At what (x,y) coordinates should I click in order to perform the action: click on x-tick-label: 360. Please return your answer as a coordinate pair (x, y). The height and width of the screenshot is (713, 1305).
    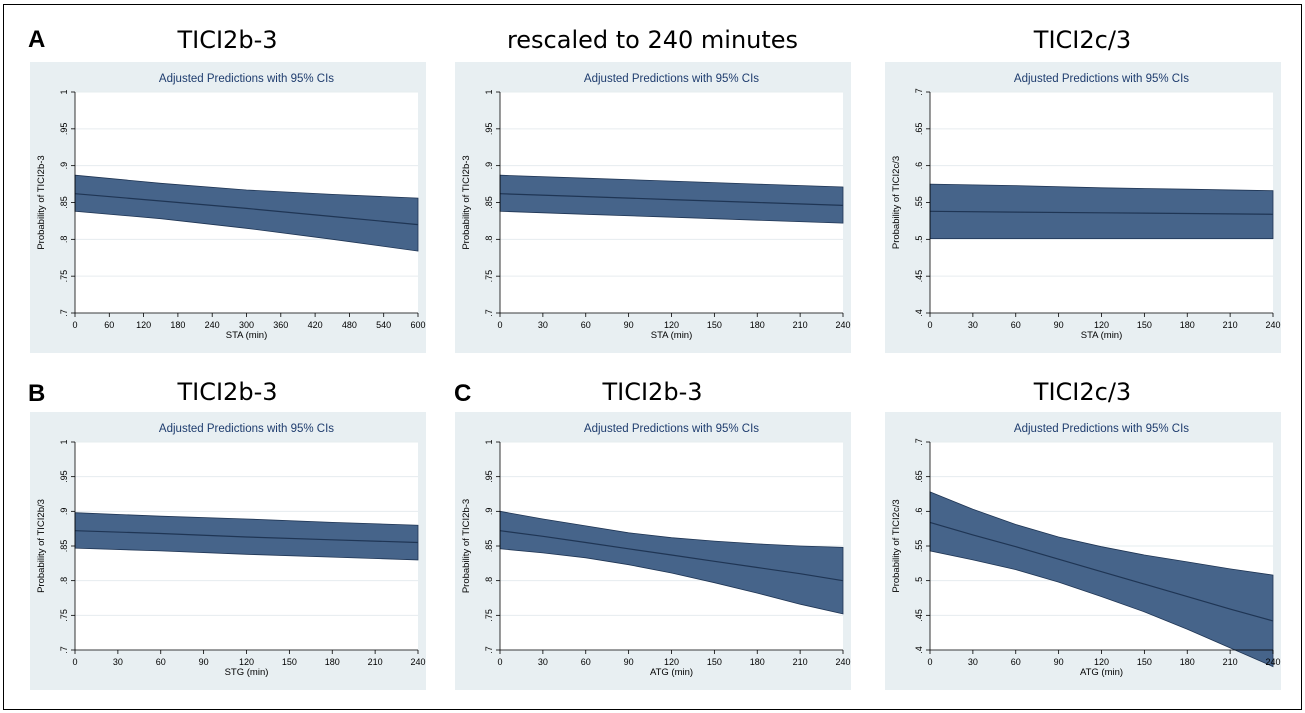
    Looking at the image, I should click on (280, 325).